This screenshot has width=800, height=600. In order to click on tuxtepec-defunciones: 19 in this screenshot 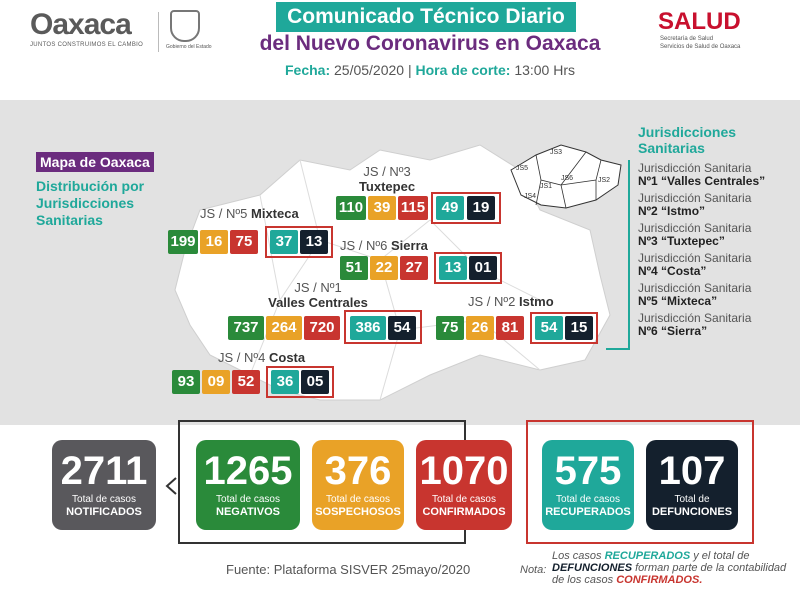, I will do `click(481, 208)`.